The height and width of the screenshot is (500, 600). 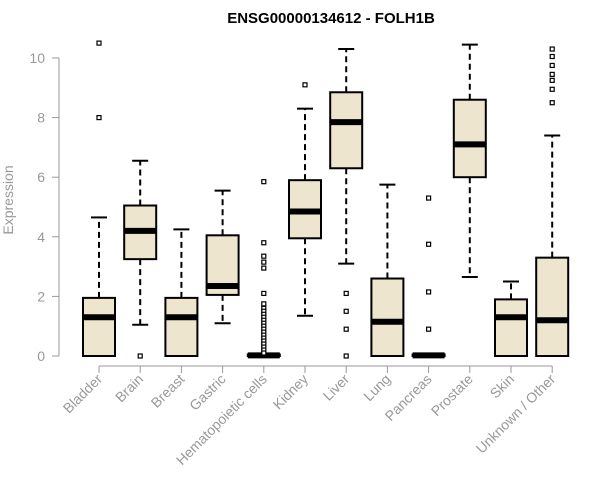 I want to click on x-tick-label: Brain, so click(x=129, y=388).